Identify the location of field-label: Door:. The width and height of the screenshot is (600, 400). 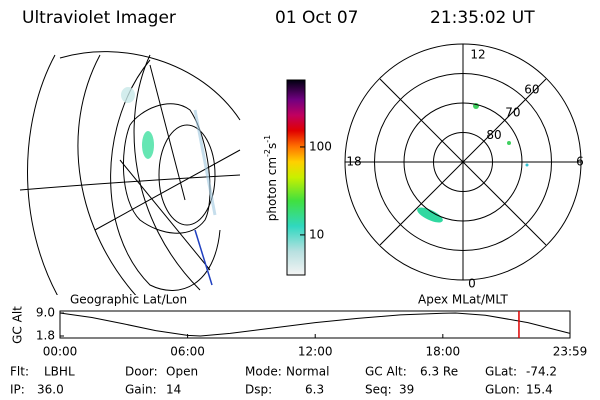
(141, 372).